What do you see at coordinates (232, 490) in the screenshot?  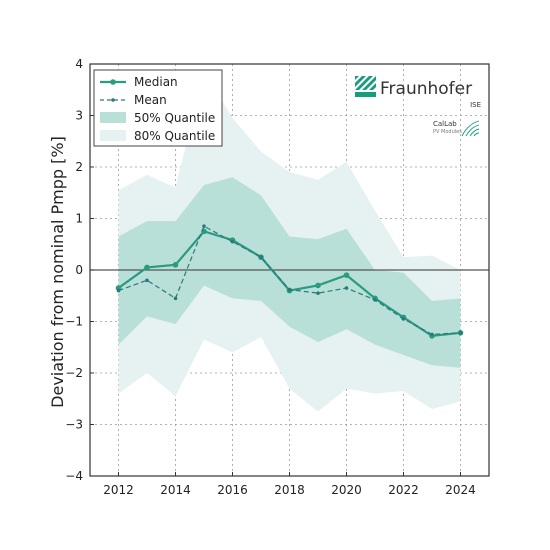 I see `x-tick-label: 2016` at bounding box center [232, 490].